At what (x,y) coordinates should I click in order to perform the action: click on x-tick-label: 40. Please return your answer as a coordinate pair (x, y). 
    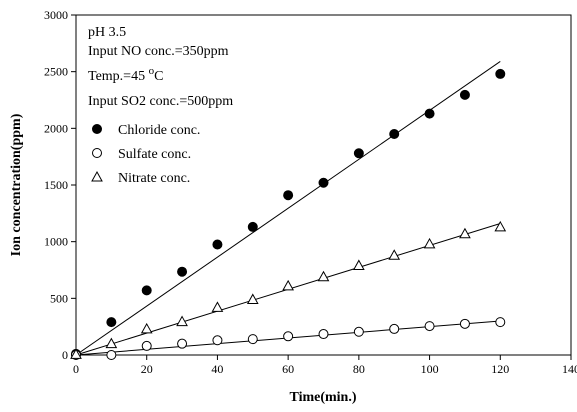
    Looking at the image, I should click on (217, 369).